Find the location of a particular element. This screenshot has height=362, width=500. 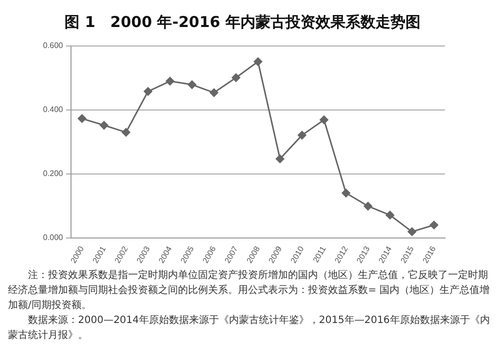

source-note: 数据来源：2000—2014年原始数据来源于《内蒙古统计年鉴》，2015年—2016年原始数据来源于《内蒙古统计月报》。 is located at coordinates (249, 328).